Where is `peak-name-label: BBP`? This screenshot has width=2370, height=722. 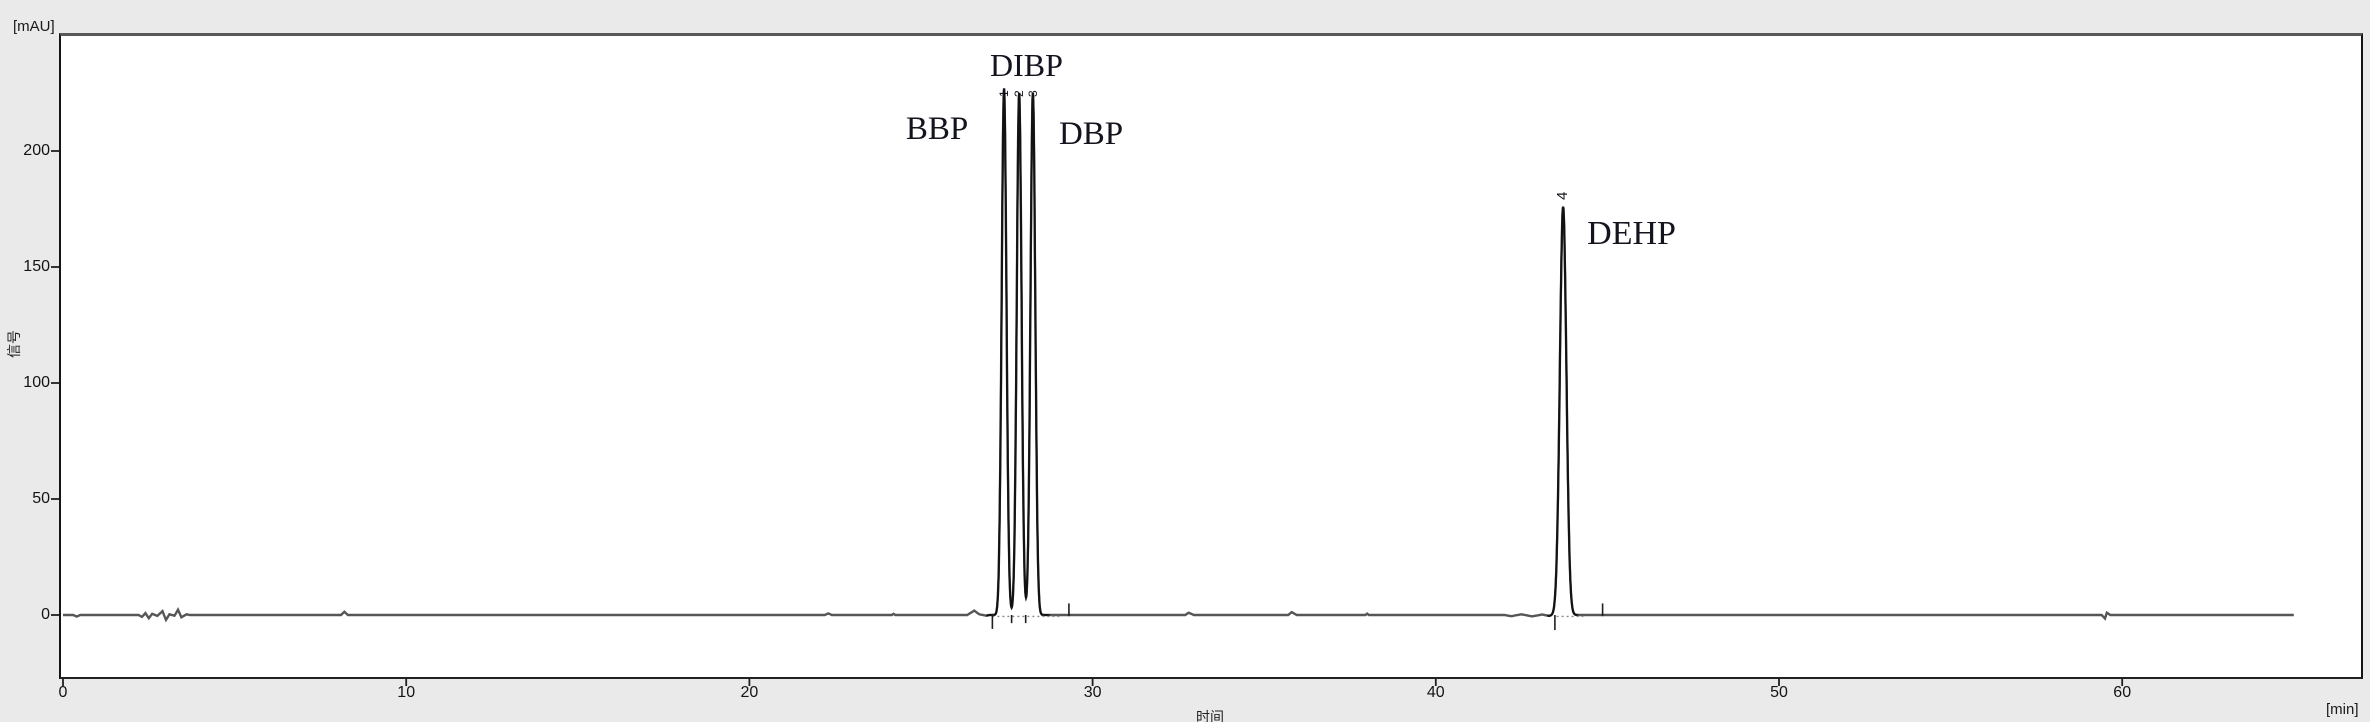 peak-name-label: BBP is located at coordinates (937, 128).